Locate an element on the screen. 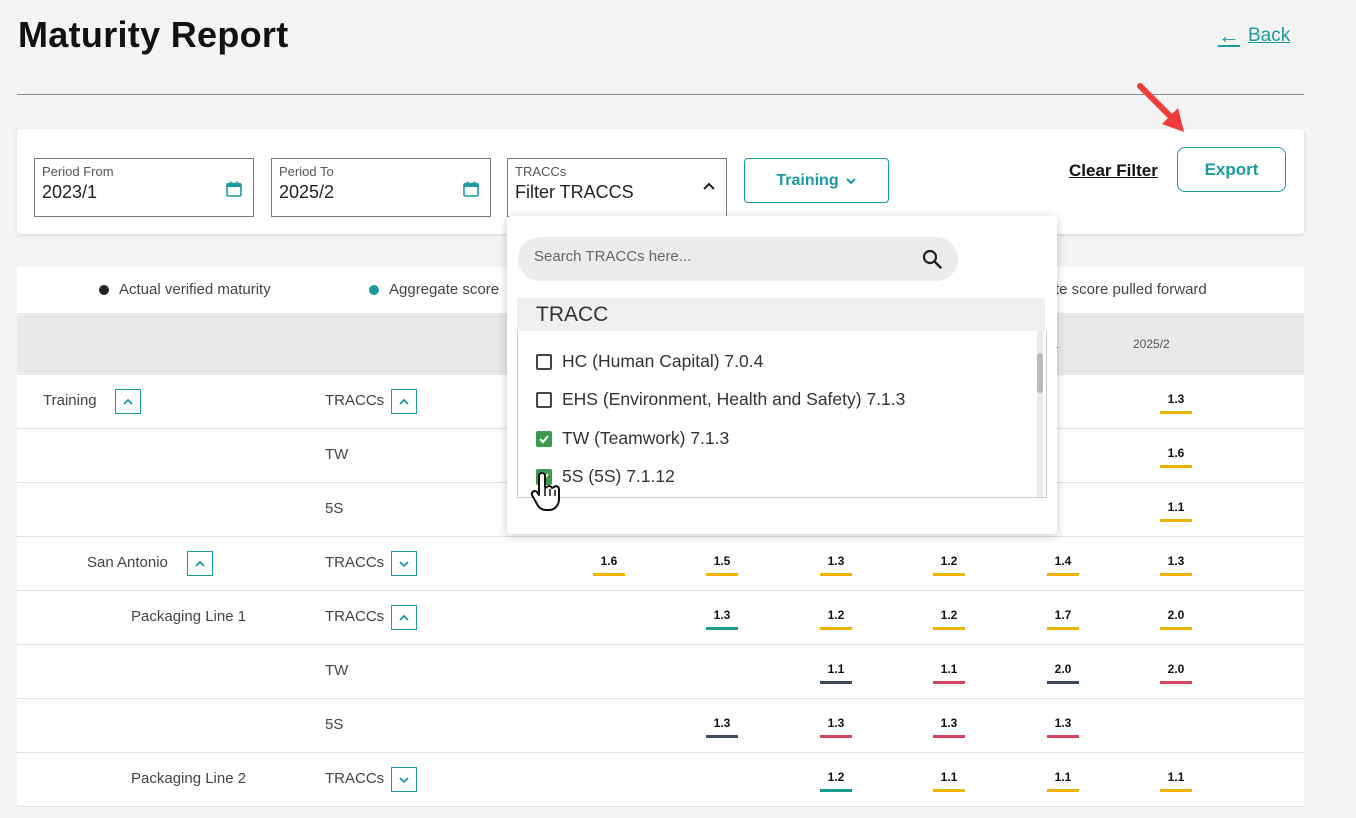 This screenshot has width=1356, height=818. score-cell: 1.1 is located at coordinates (949, 781).